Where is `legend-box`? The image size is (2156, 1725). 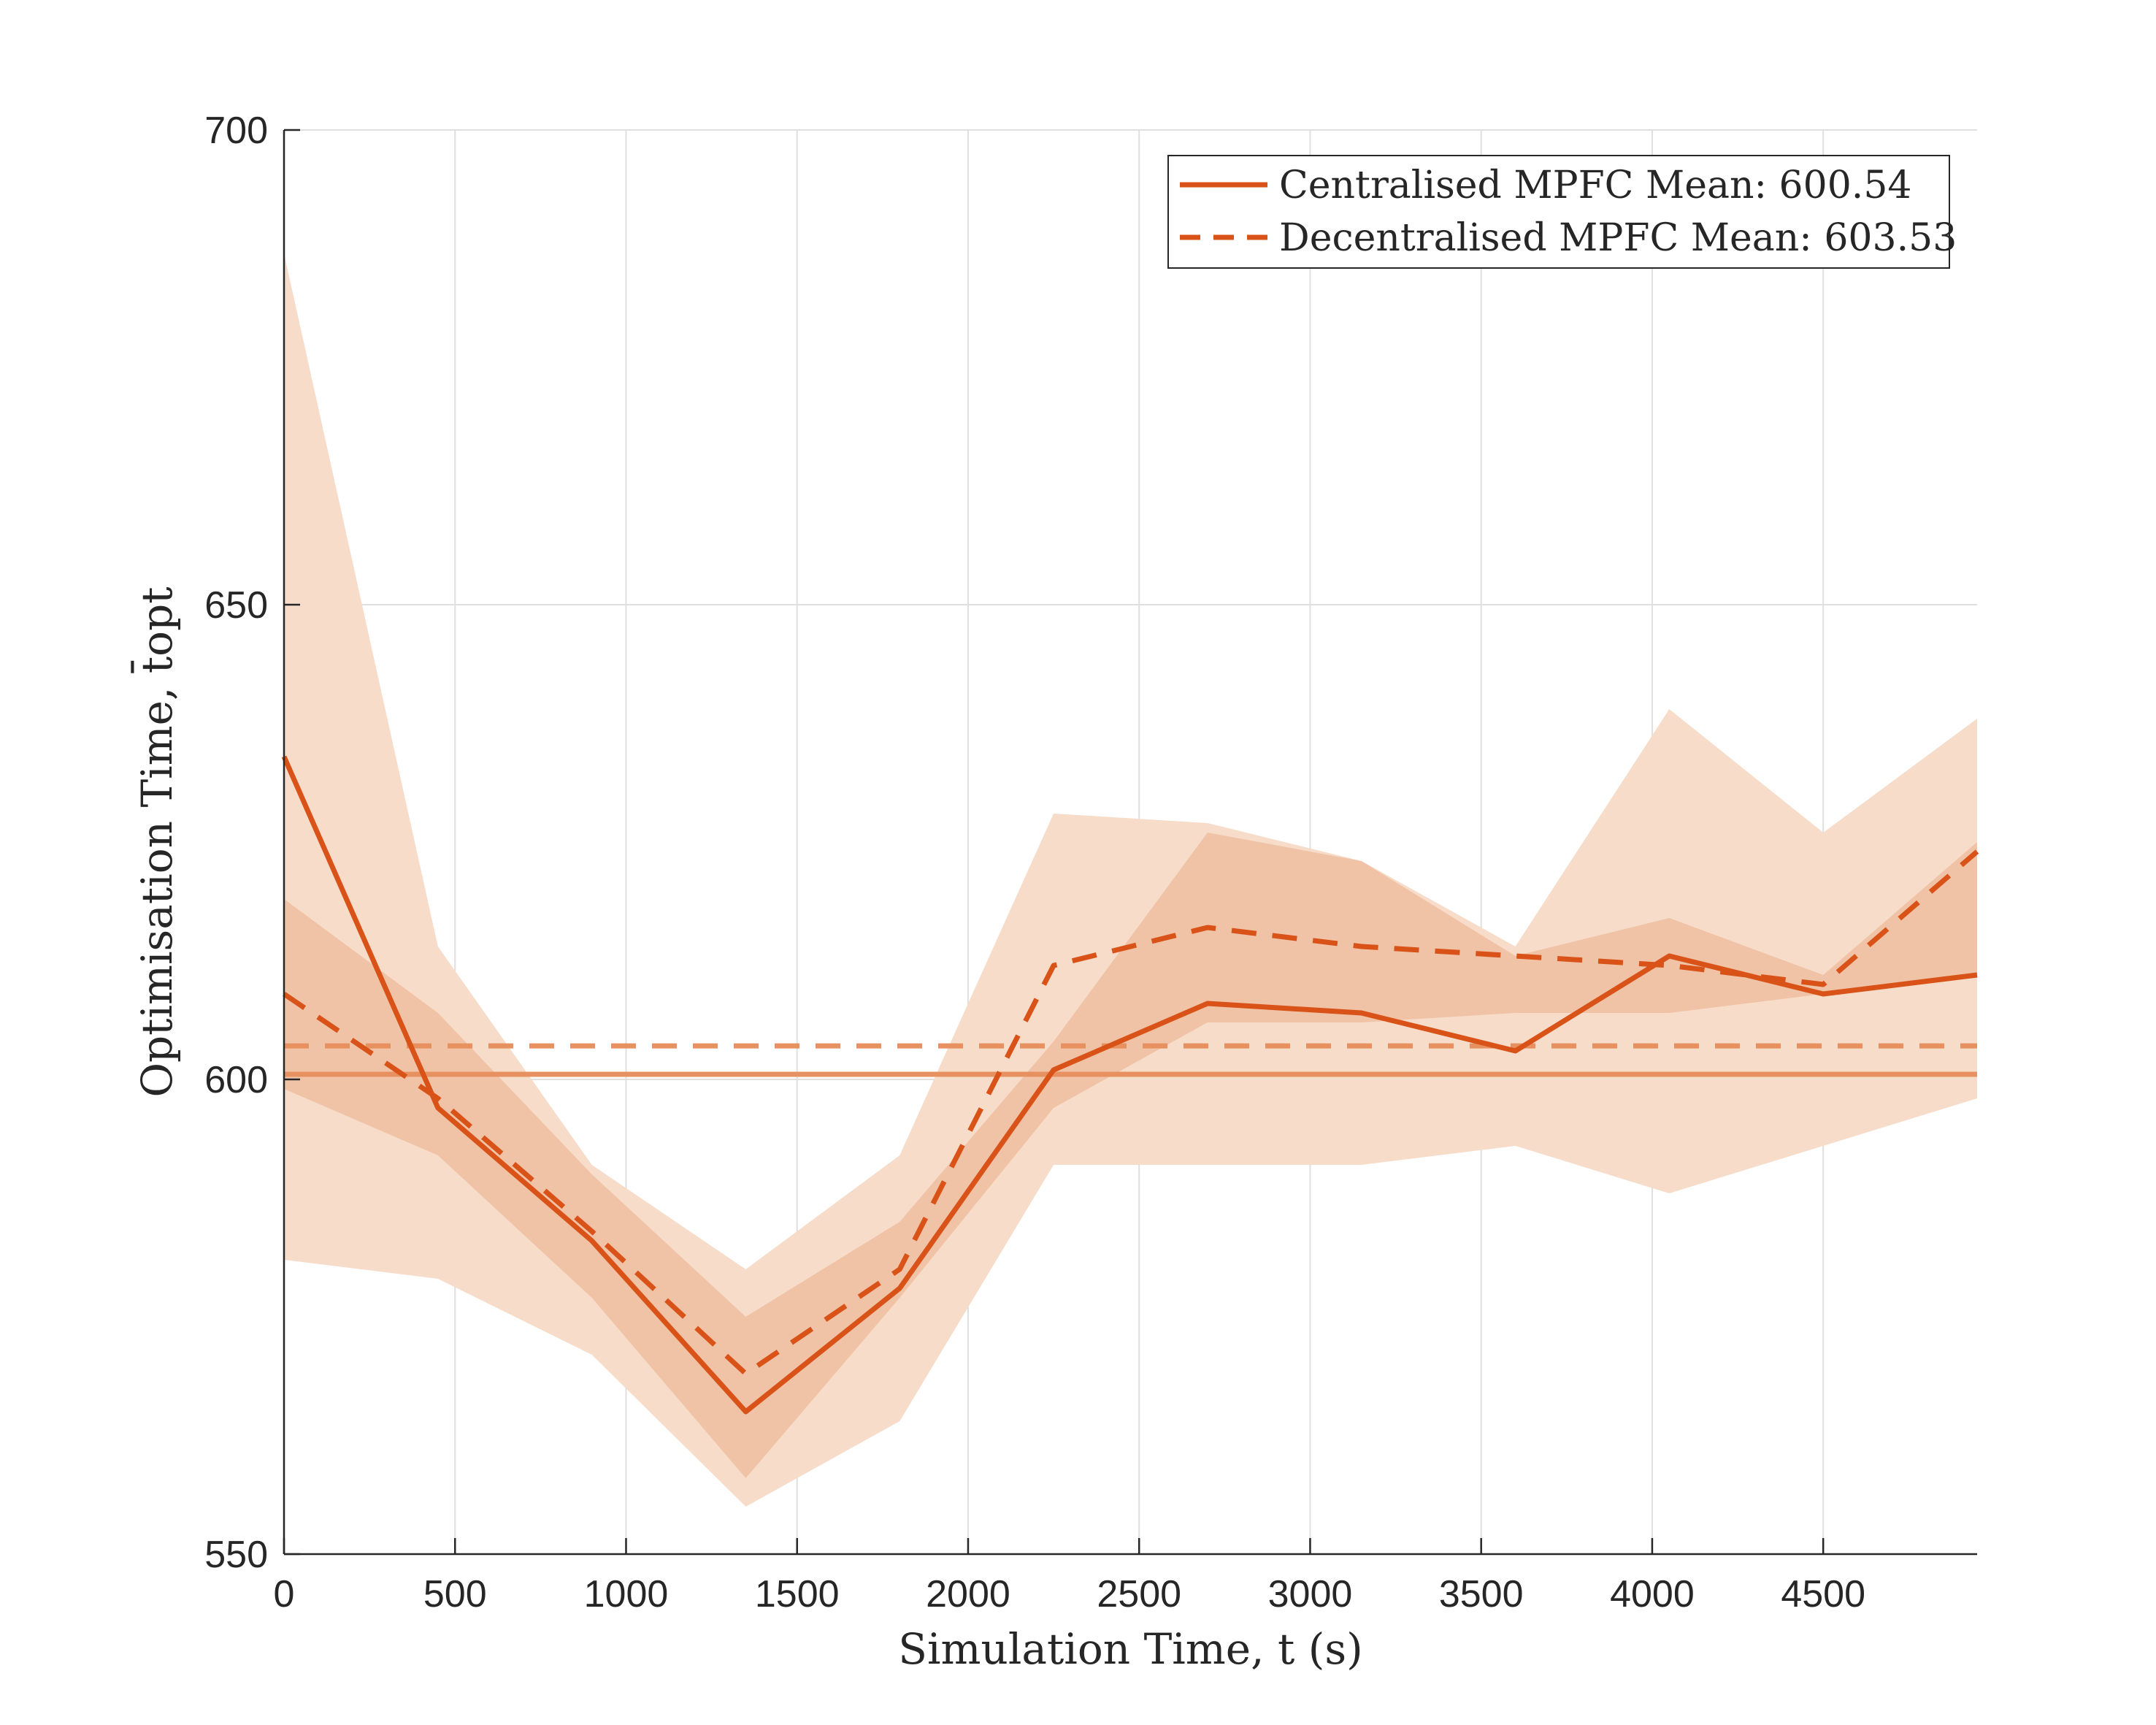 legend-box is located at coordinates (1558, 212).